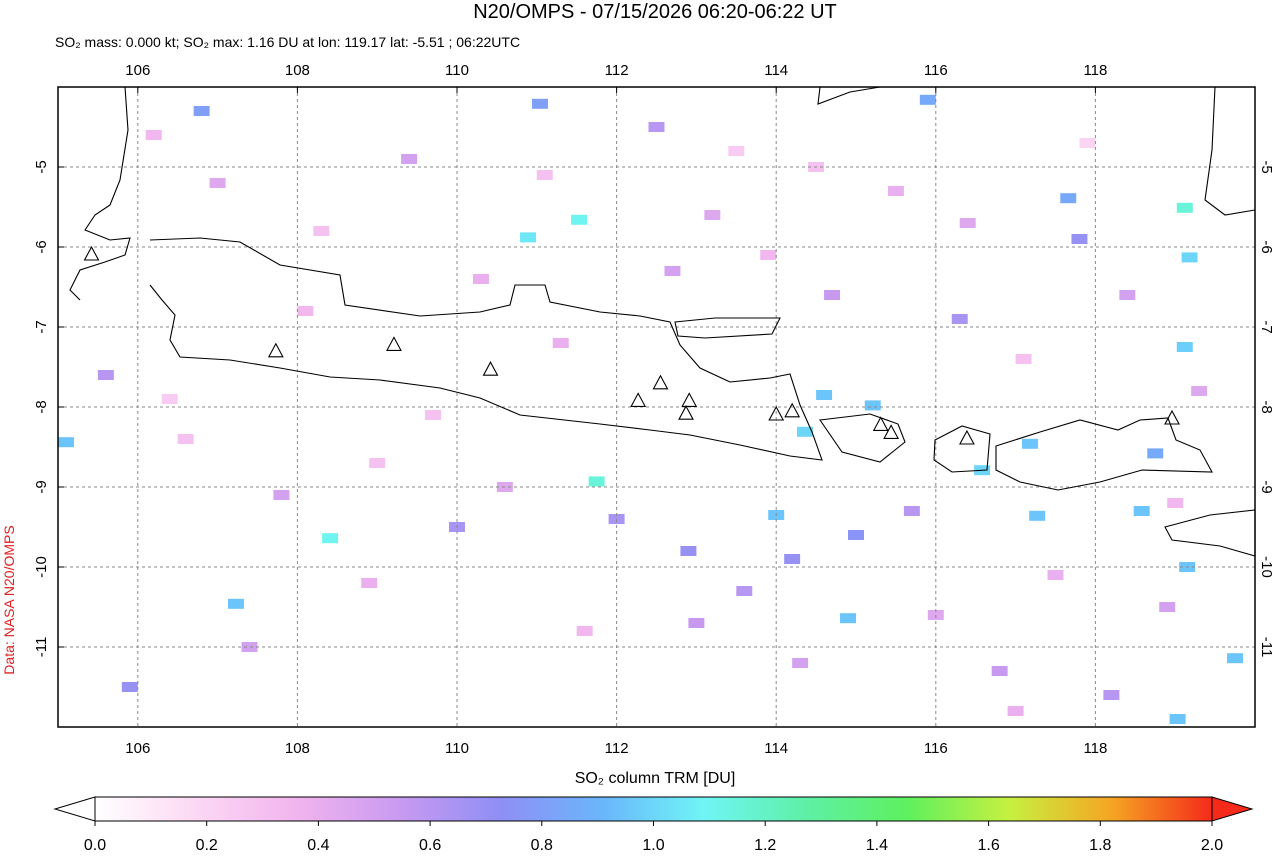 This screenshot has height=858, width=1272. What do you see at coordinates (862, 438) in the screenshot?
I see `coast-bali` at bounding box center [862, 438].